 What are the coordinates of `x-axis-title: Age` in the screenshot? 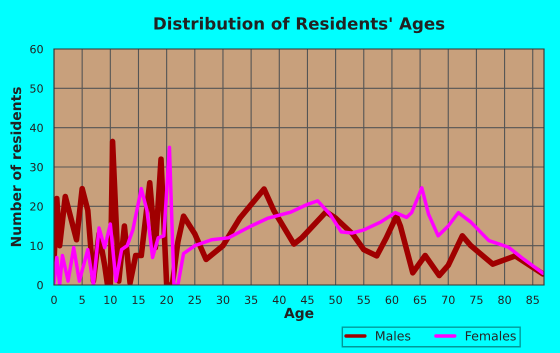 It's located at (299, 314).